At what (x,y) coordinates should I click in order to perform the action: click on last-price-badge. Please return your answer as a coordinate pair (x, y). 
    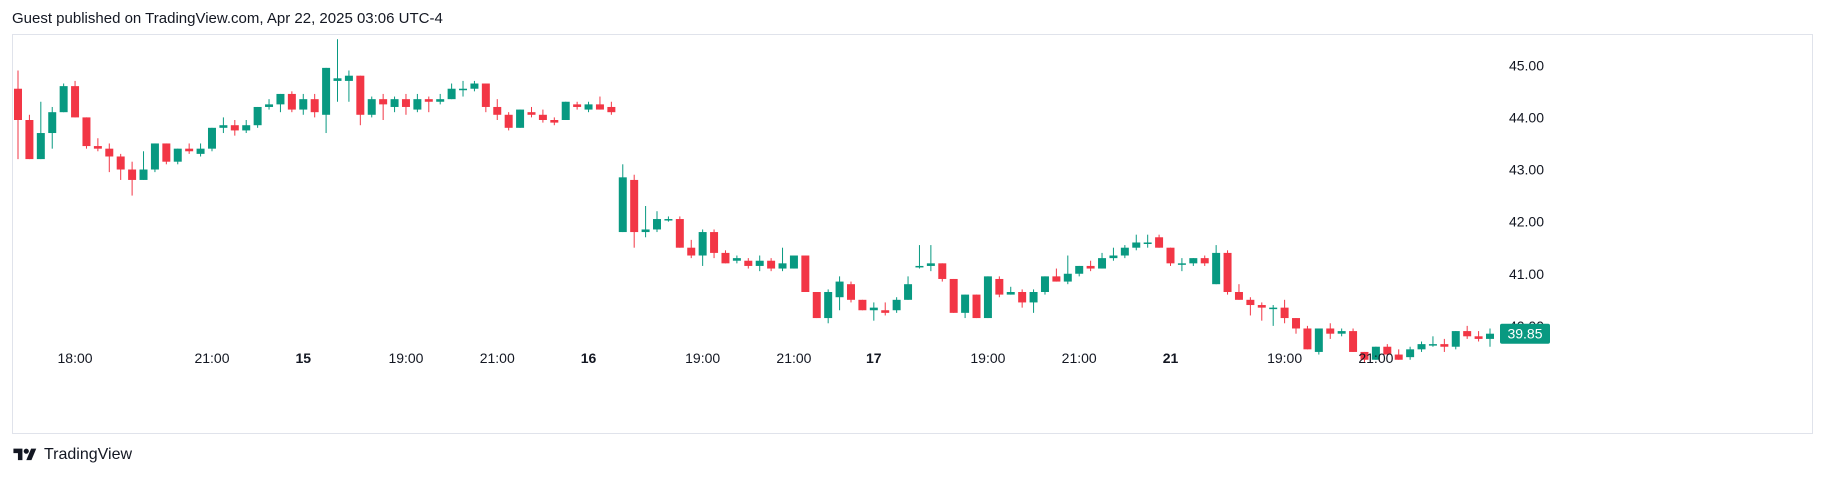
    Looking at the image, I should click on (1525, 333).